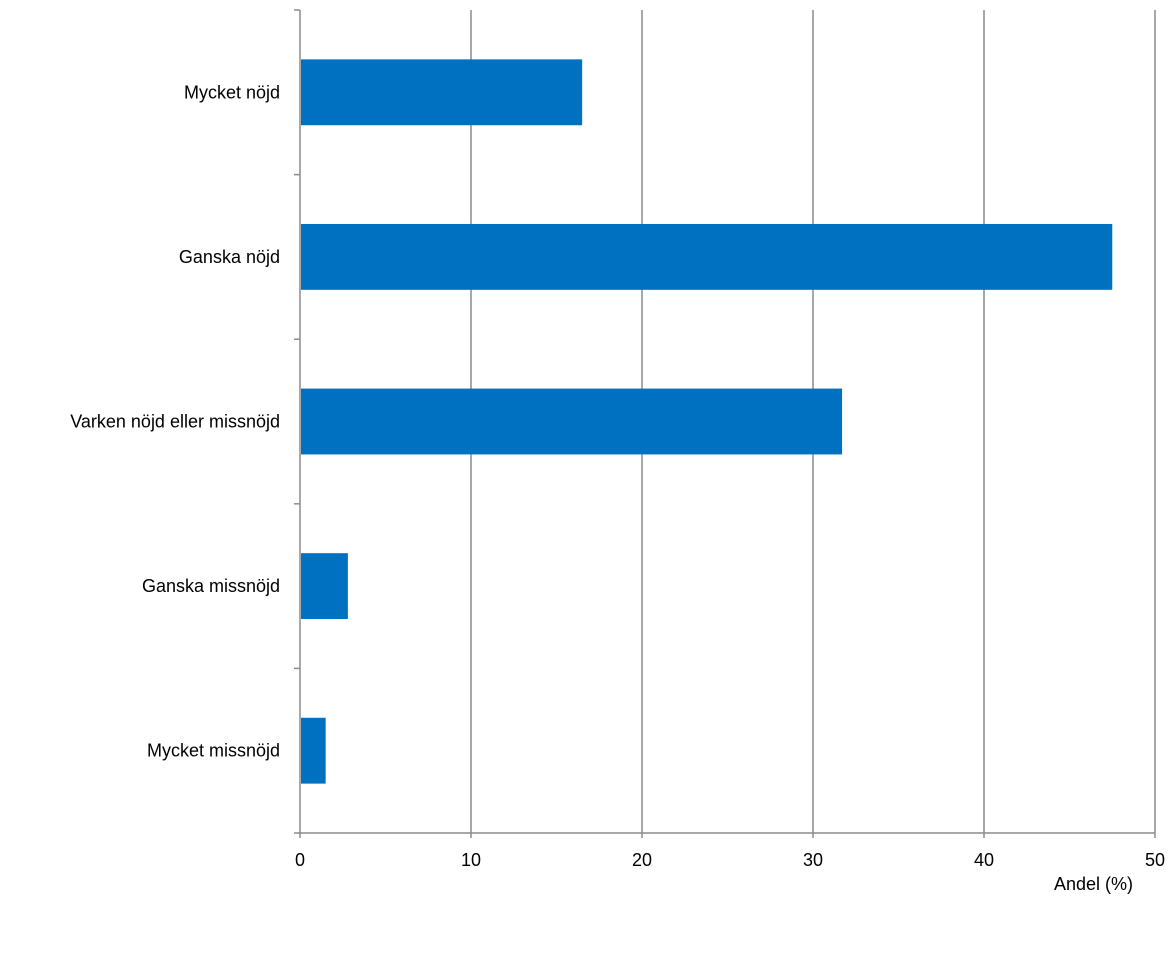 The image size is (1172, 955). What do you see at coordinates (213, 751) in the screenshot?
I see `category-label: Mycket missnöjd` at bounding box center [213, 751].